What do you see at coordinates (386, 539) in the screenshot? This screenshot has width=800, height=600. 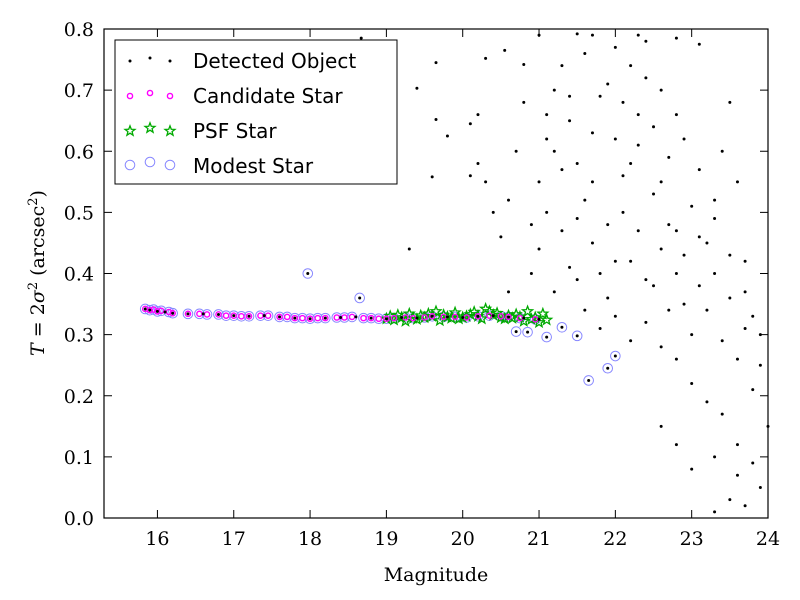 I see `x-tick-label-3: 19` at bounding box center [386, 539].